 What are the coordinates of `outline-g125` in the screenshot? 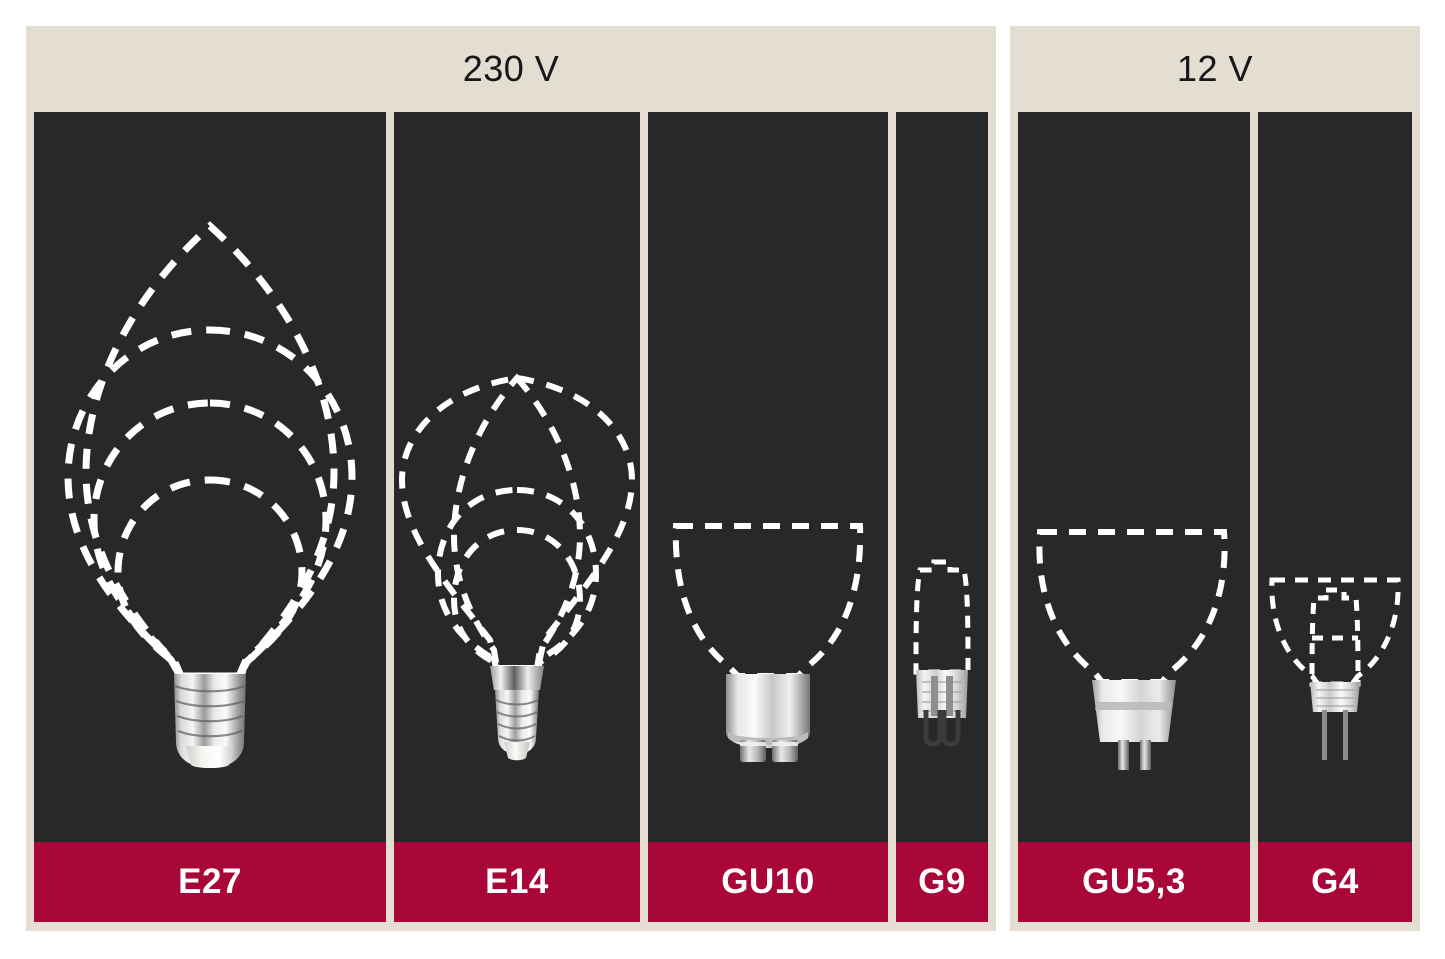 It's located at (210, 503).